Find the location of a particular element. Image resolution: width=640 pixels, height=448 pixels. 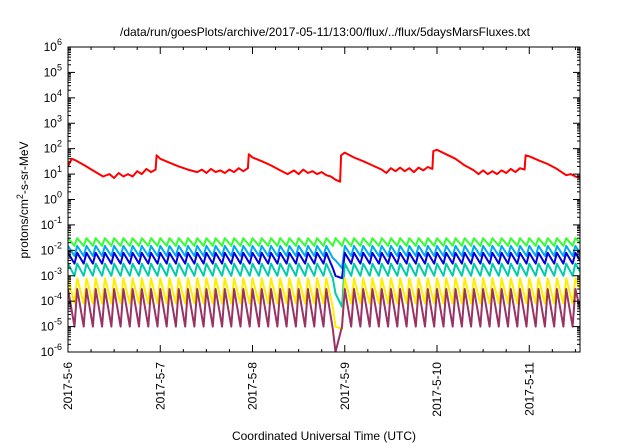

x-tick-label: 2017-5-11 is located at coordinates (529, 389).